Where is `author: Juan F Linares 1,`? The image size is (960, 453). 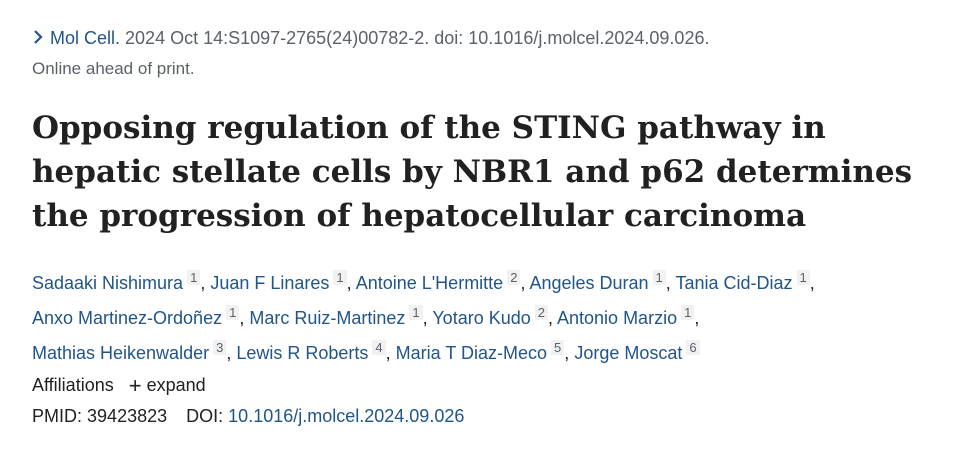
author: Juan F Linares 1, is located at coordinates (281, 281).